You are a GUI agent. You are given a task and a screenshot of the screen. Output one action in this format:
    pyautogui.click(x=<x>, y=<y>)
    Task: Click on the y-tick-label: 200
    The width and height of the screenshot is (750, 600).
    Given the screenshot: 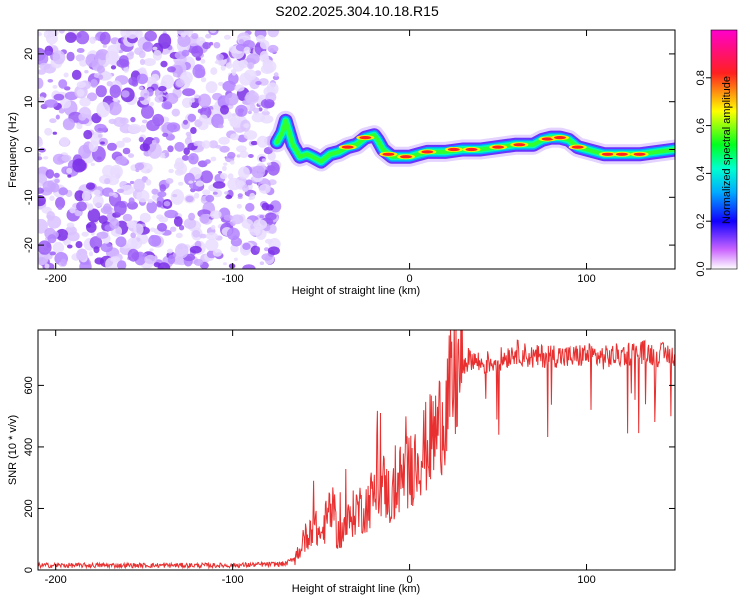 What is the action you would take?
    pyautogui.click(x=29, y=508)
    